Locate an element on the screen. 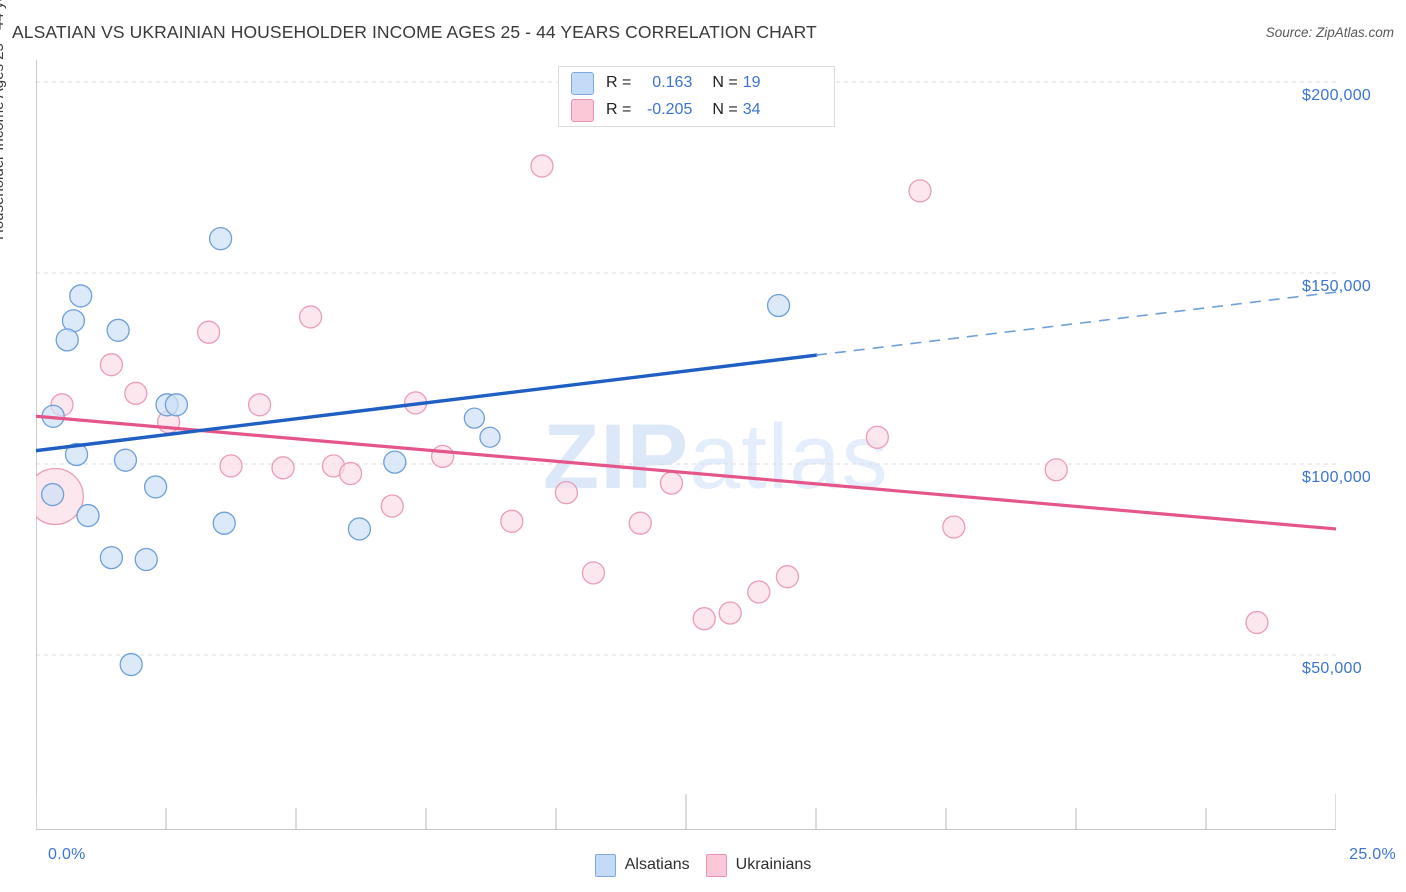 This screenshot has height=892, width=1406. y-axis-label: $50,000 is located at coordinates (1332, 668).